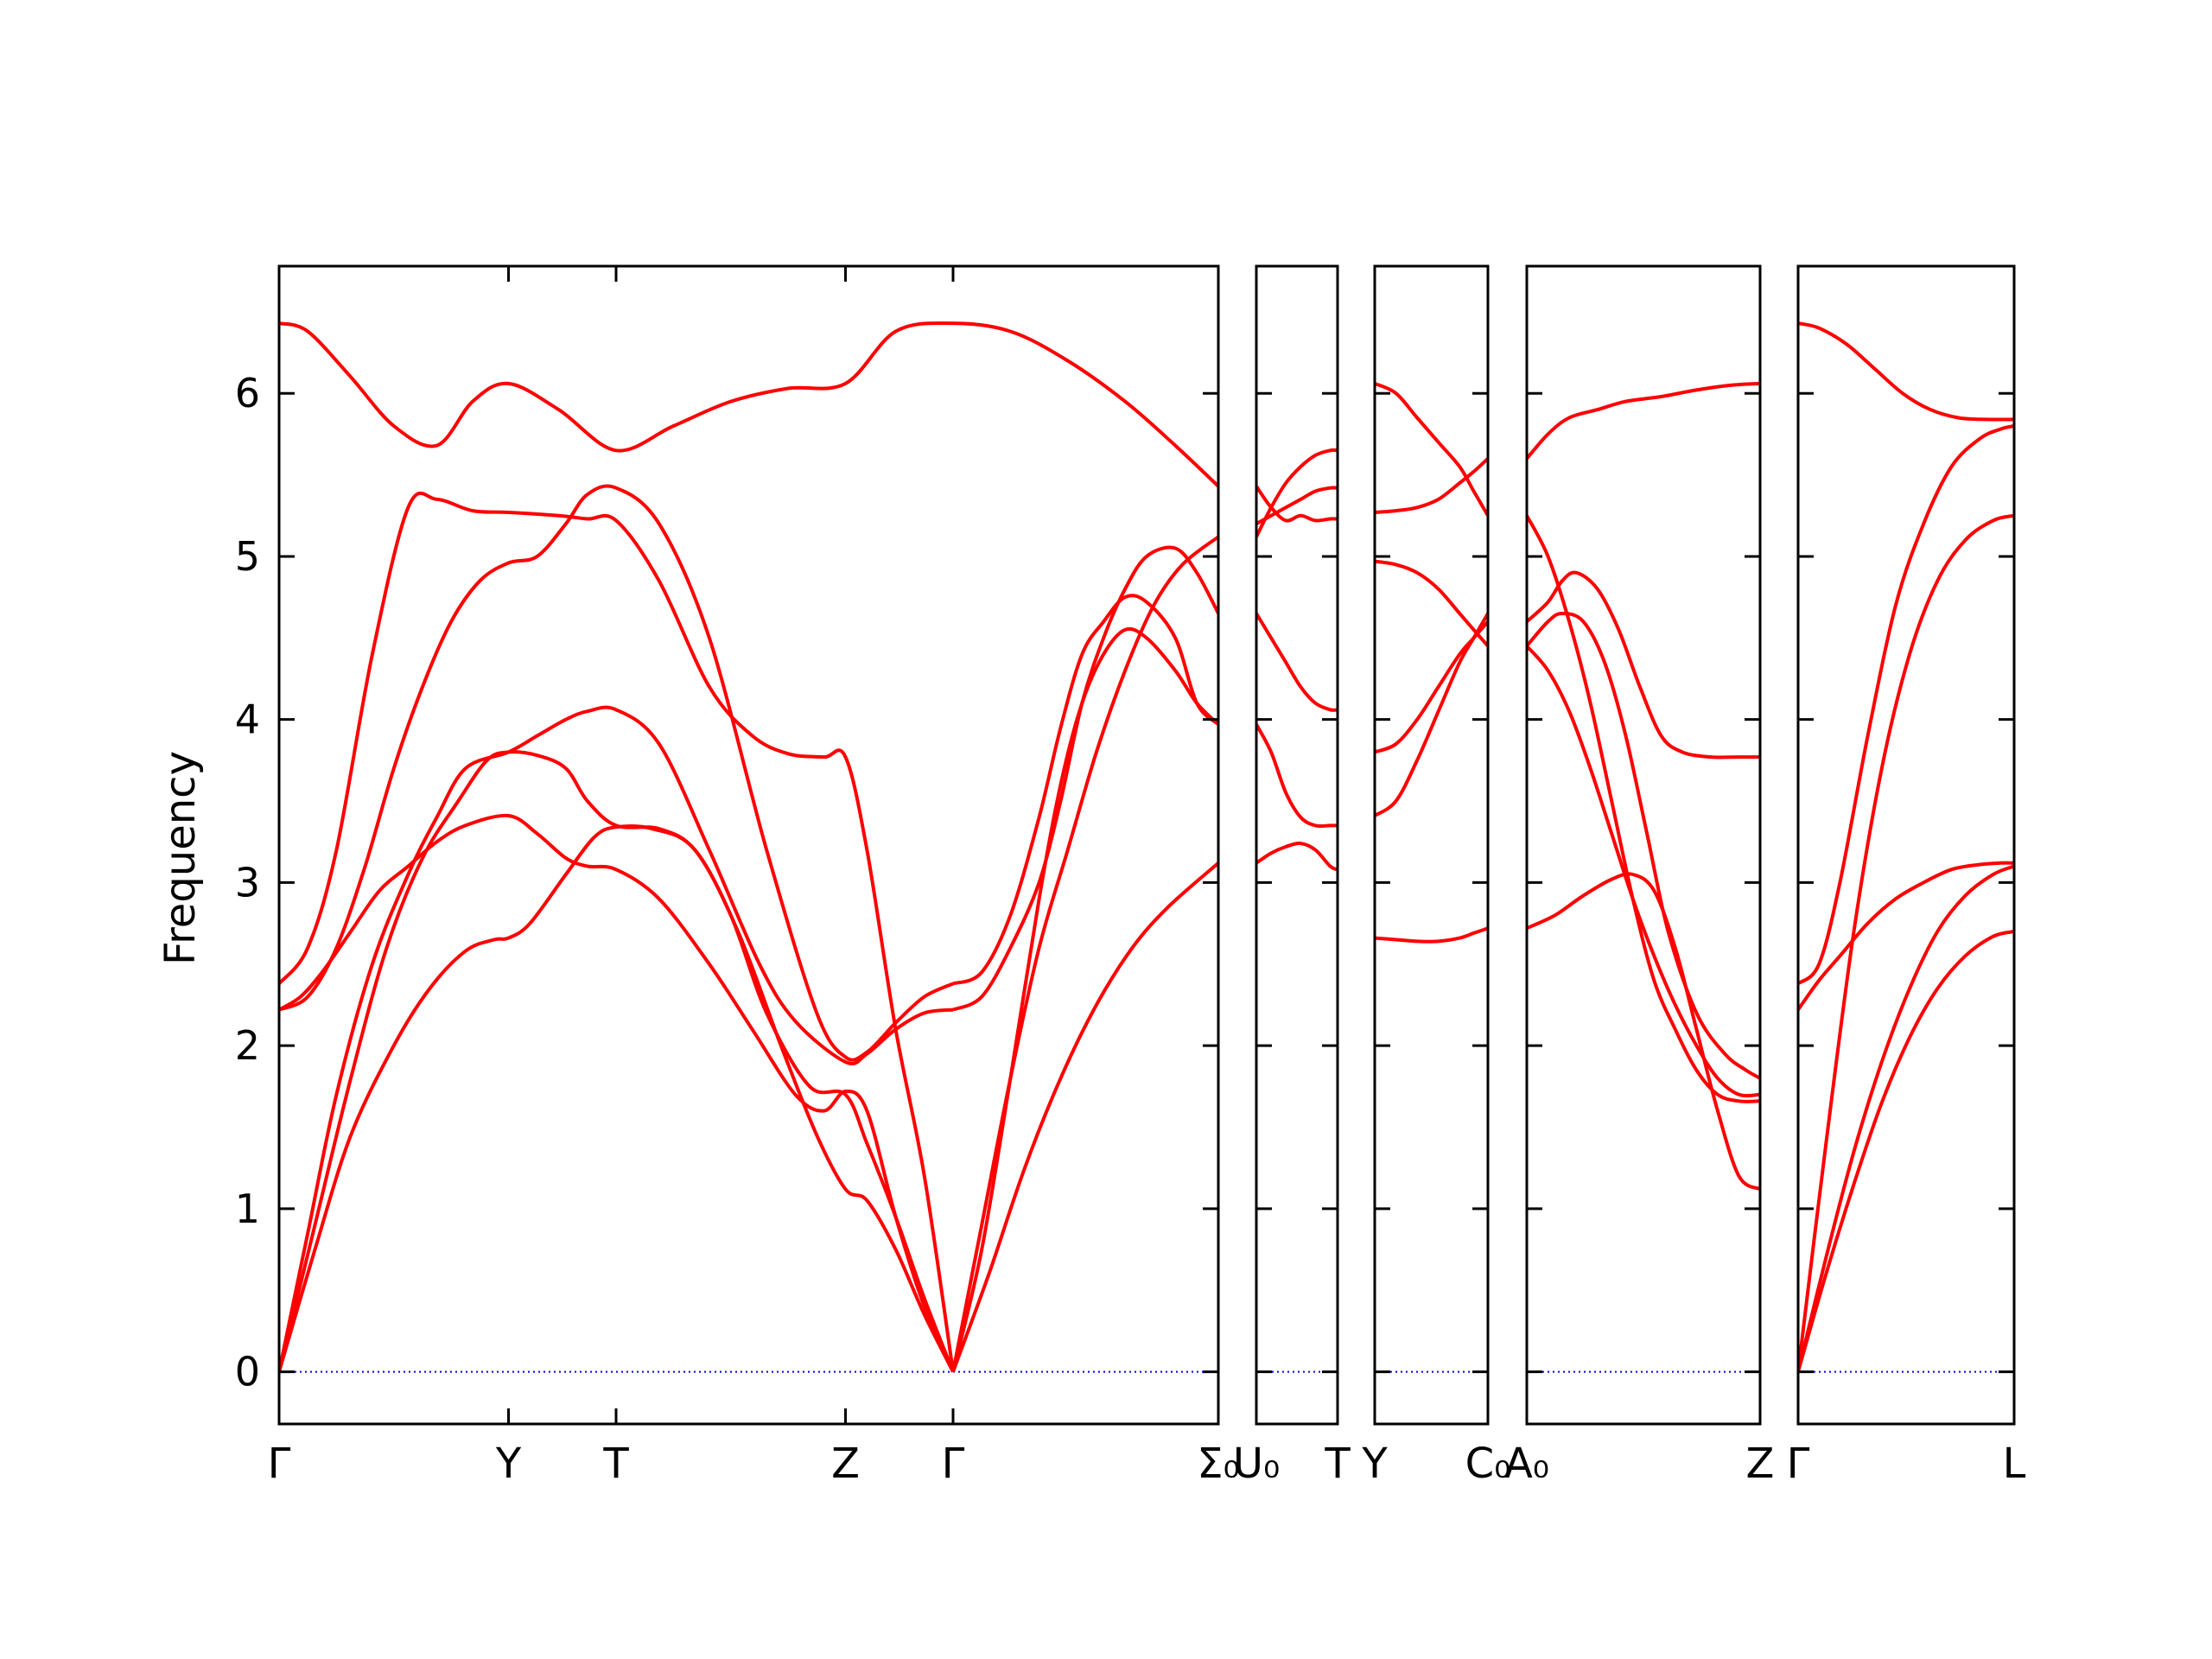 The image size is (2212, 1659). Describe the element at coordinates (247, 556) in the screenshot. I see `y-tick-label: 5` at that location.